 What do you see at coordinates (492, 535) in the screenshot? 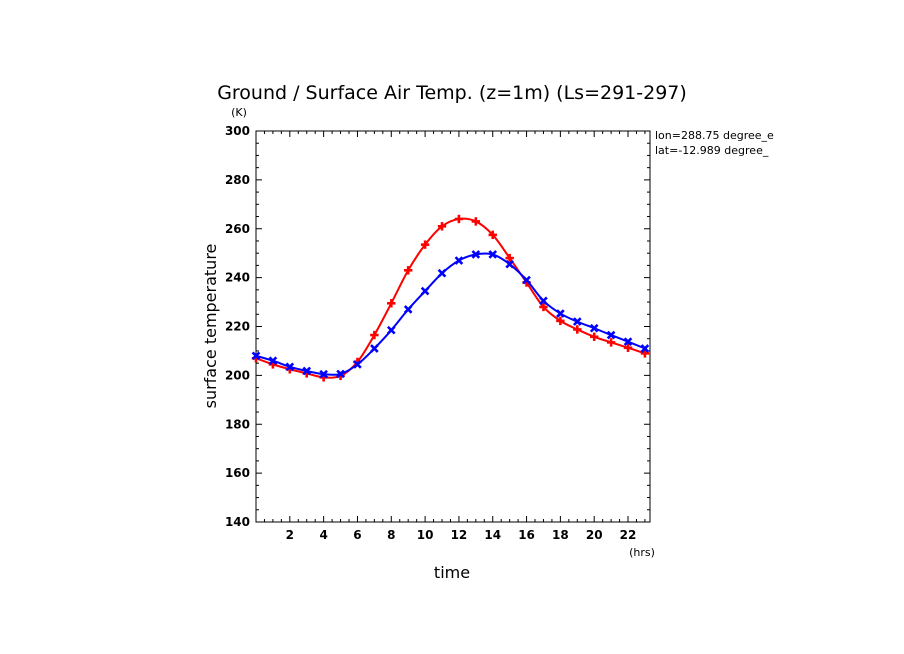
I see `x-tick-label: 14` at bounding box center [492, 535].